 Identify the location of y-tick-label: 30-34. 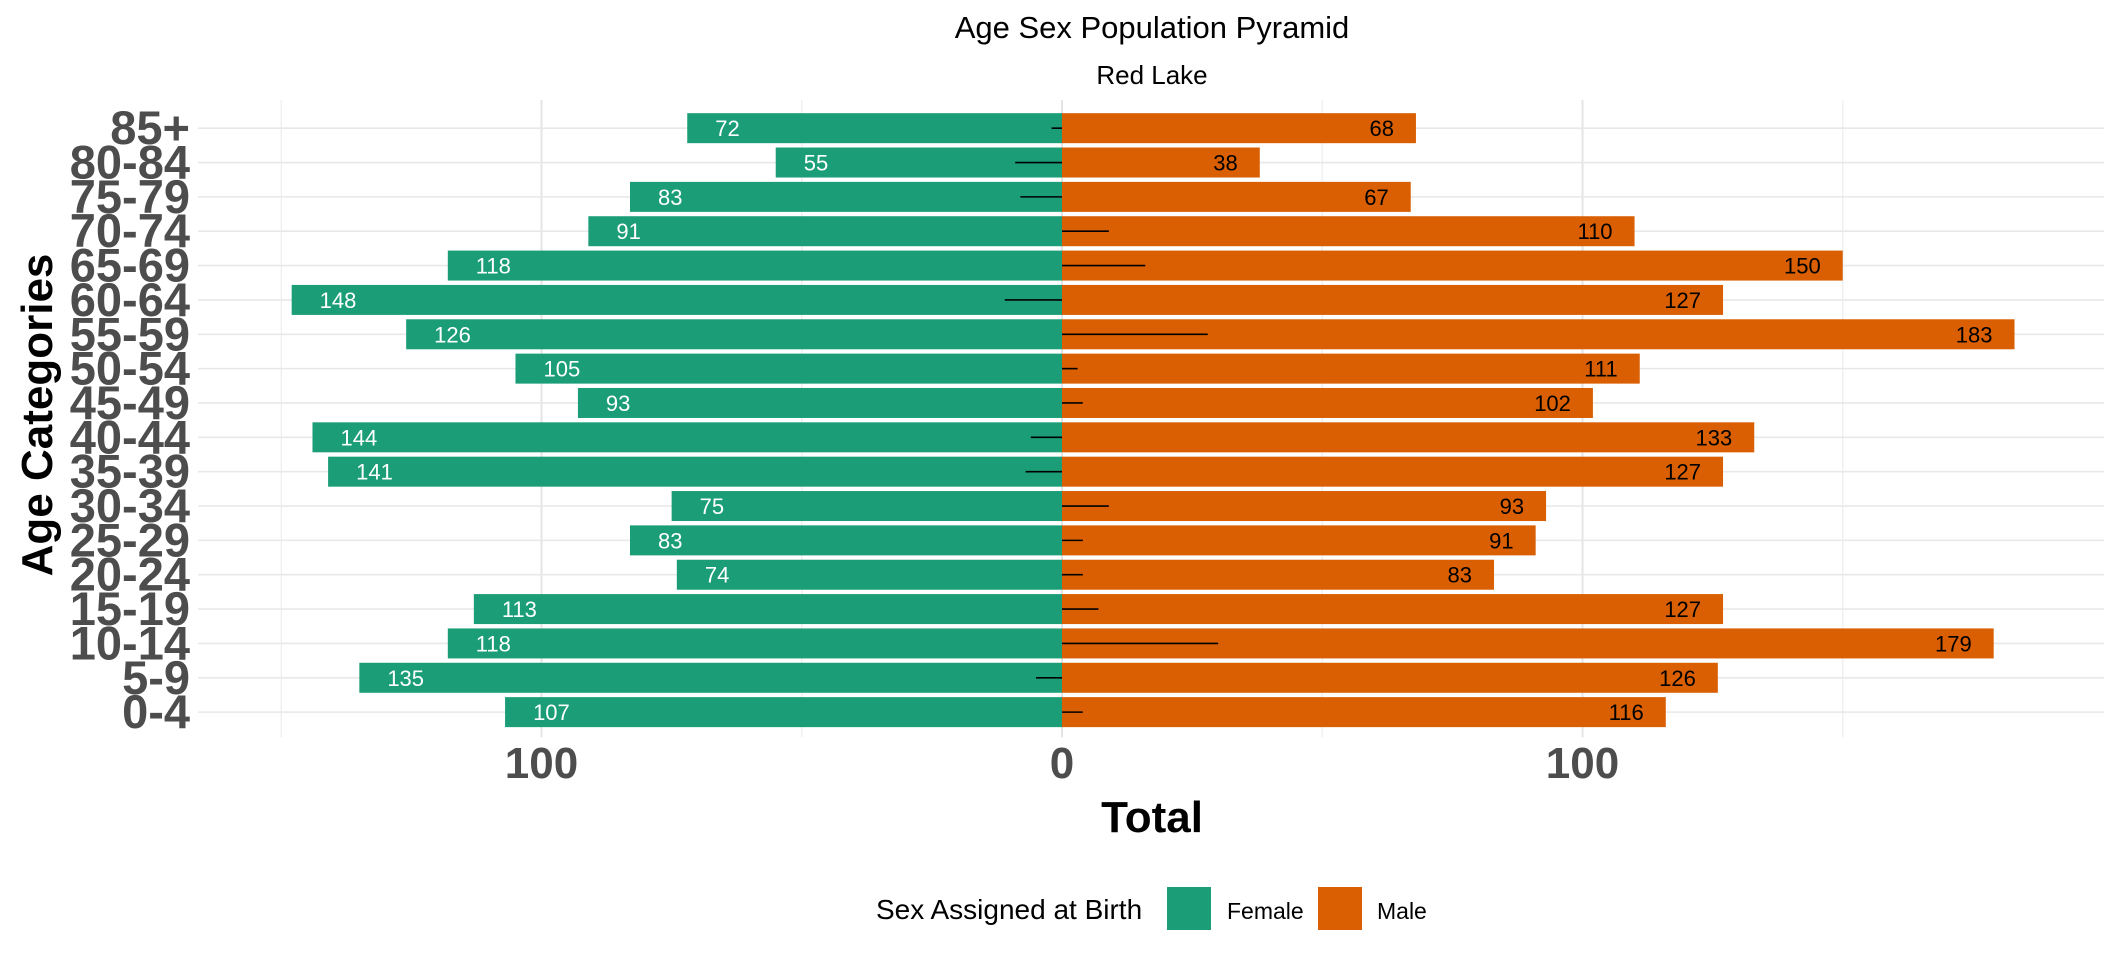
(130, 505).